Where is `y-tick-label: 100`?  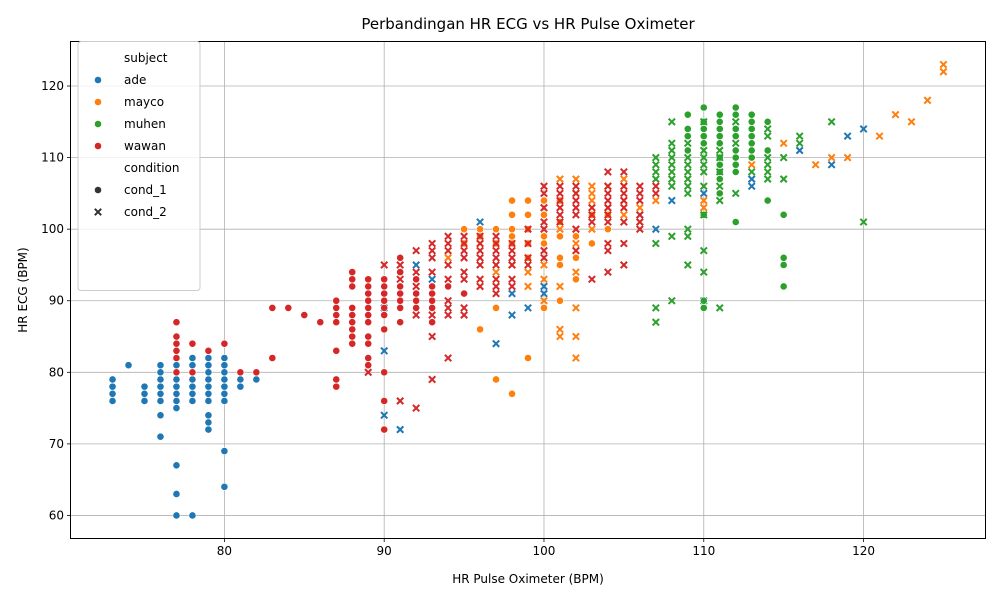
y-tick-label: 100 is located at coordinates (52, 229).